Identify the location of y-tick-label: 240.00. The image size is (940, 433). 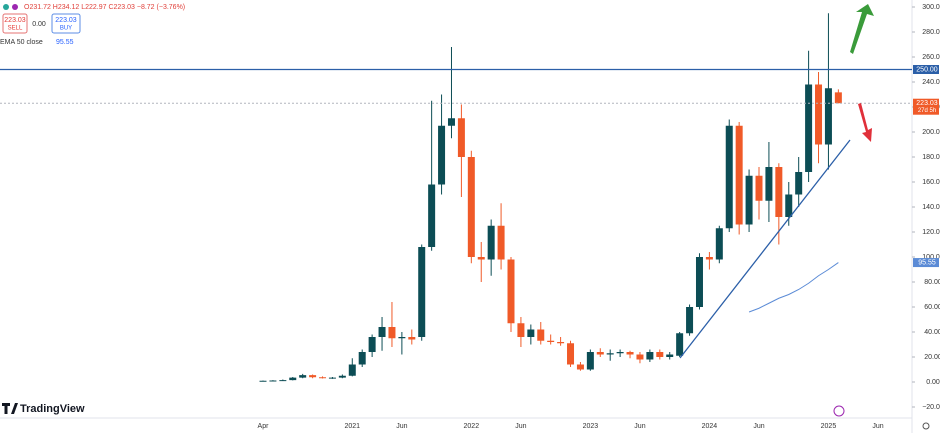
(931, 82).